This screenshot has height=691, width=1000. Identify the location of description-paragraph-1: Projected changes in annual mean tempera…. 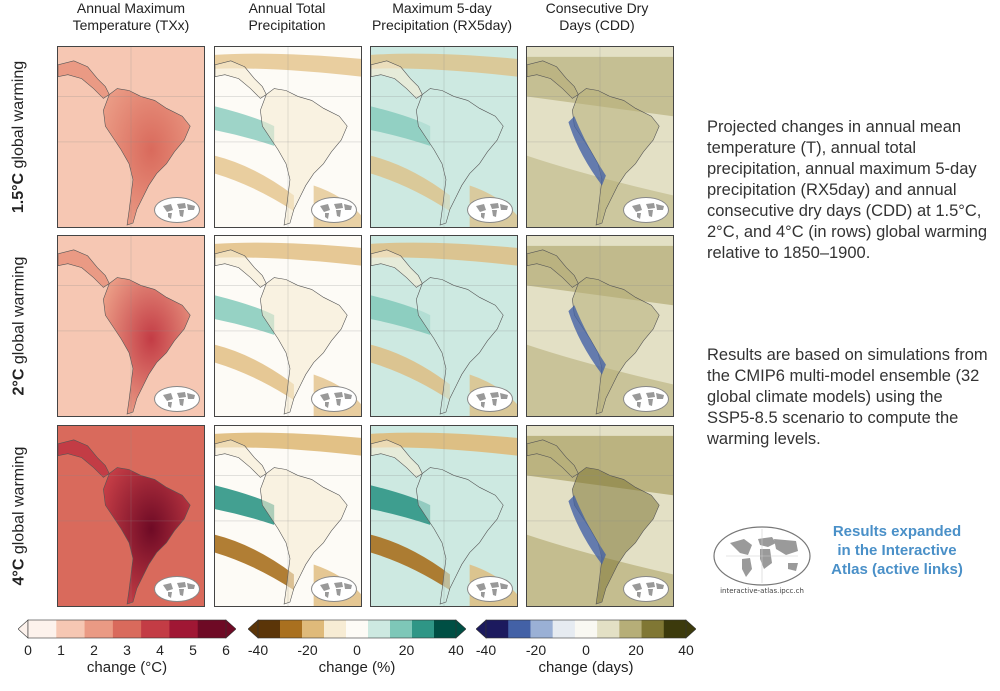
(847, 190).